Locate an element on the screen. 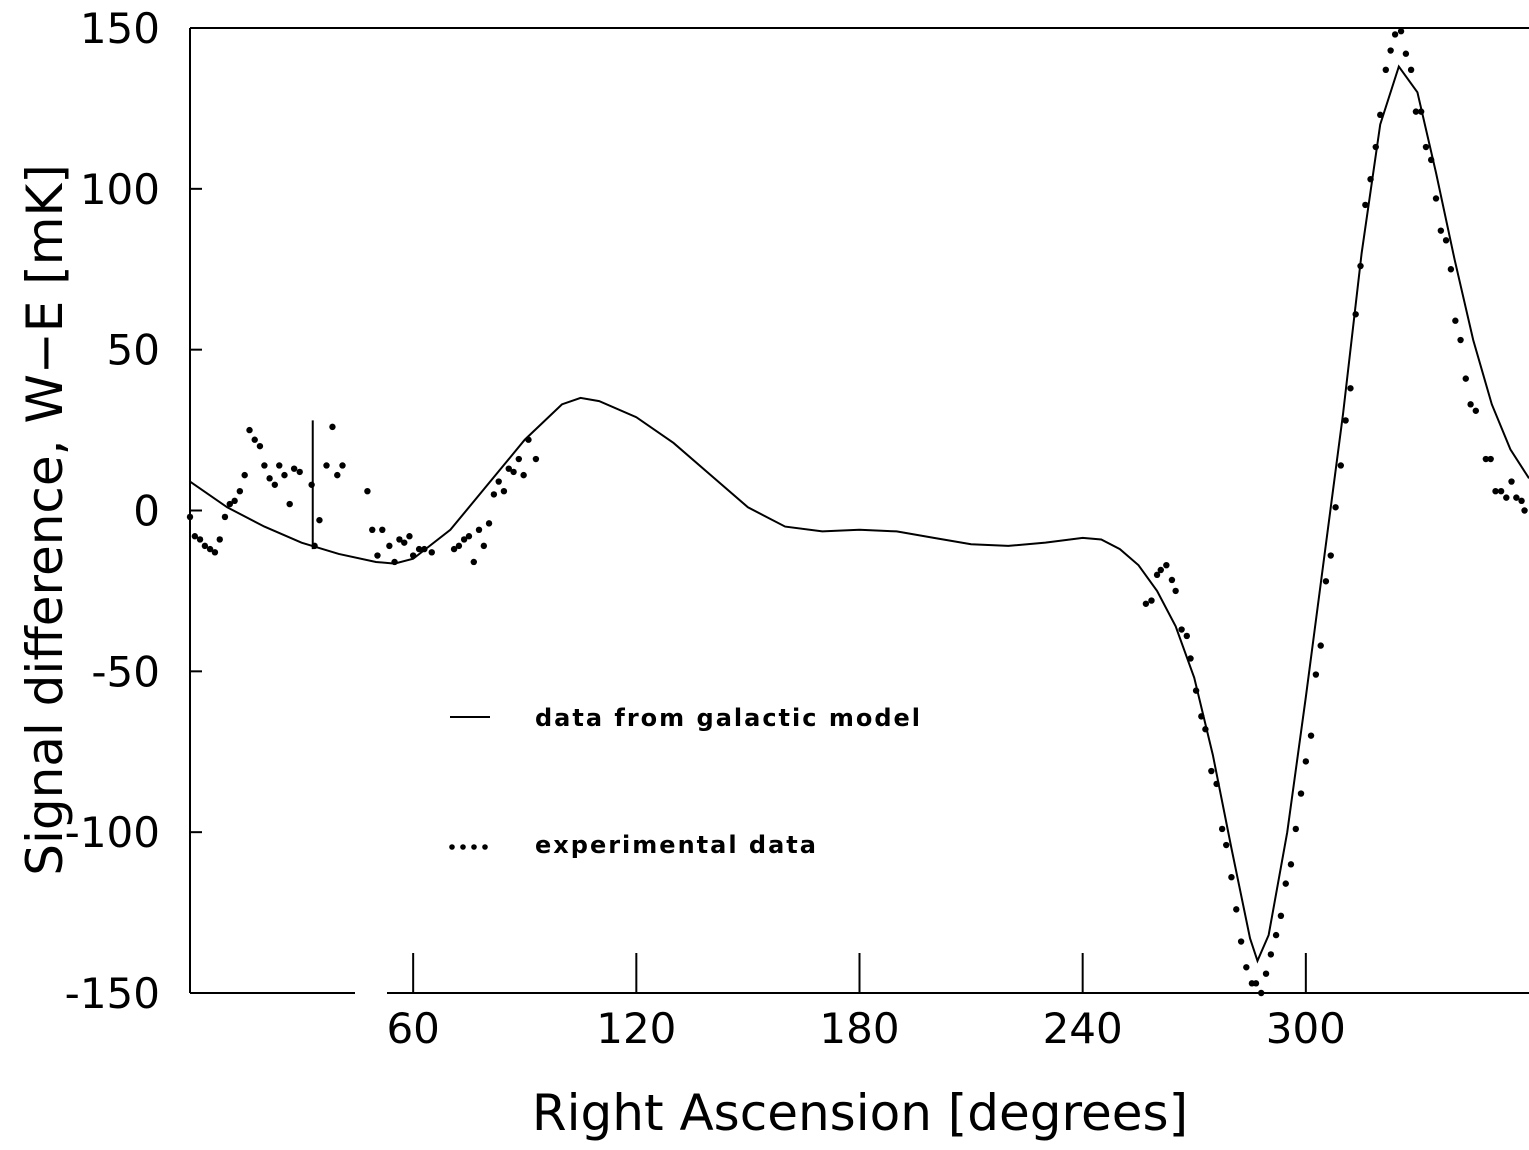 This screenshot has height=1150, width=1529. y-tick-label: 100 is located at coordinates (120, 189).